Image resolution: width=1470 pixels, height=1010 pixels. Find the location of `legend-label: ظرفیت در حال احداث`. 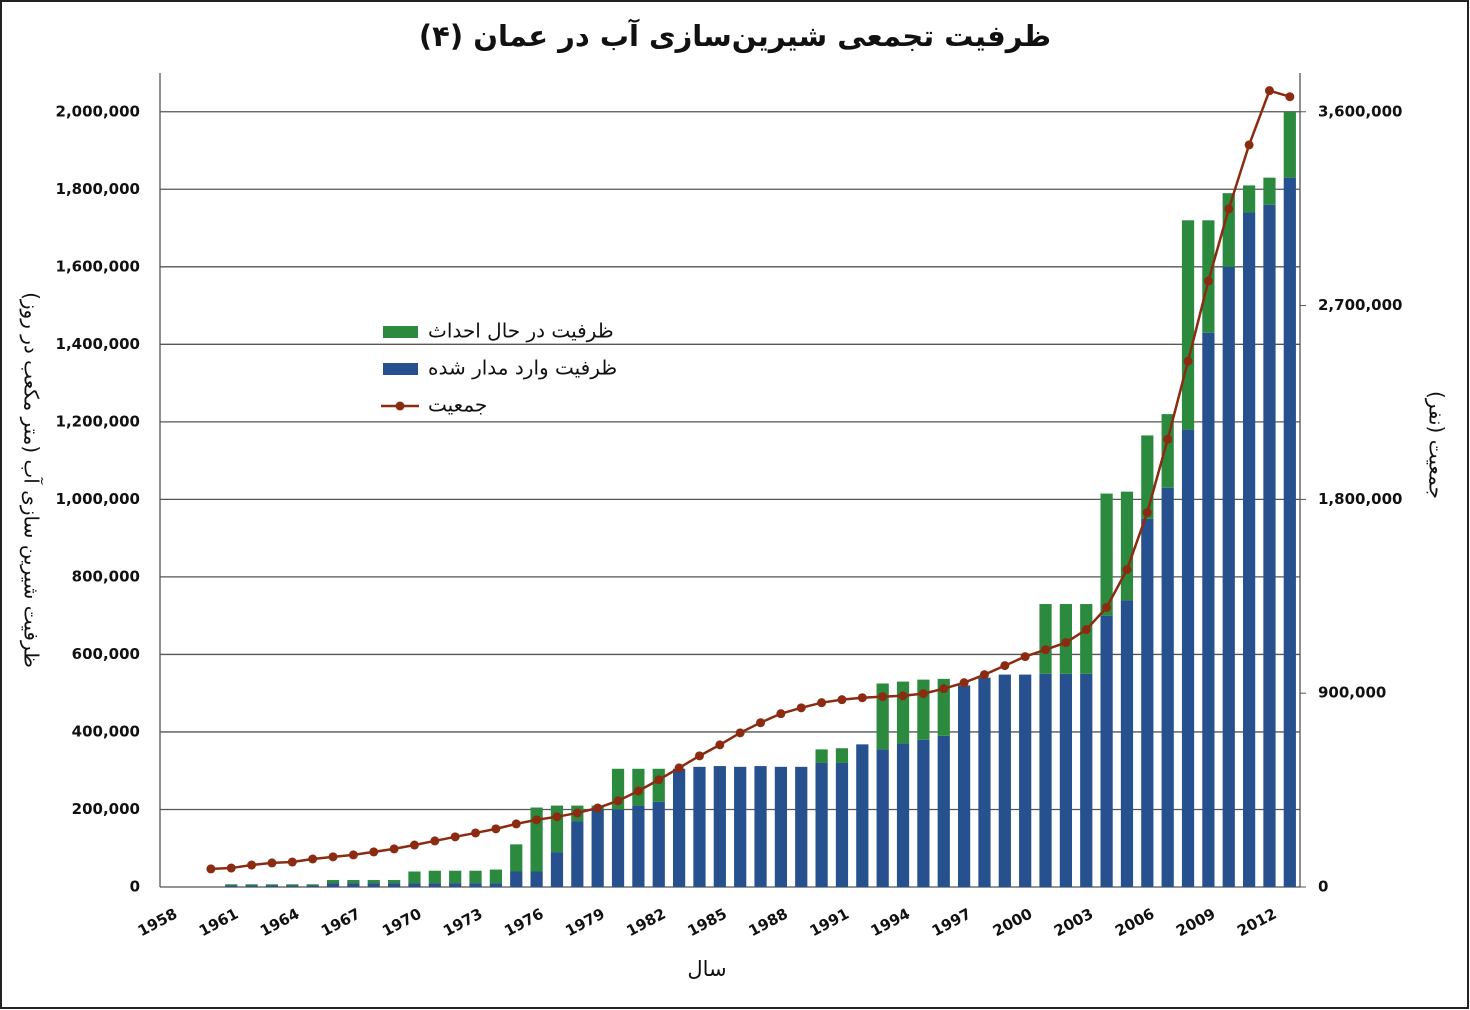

legend-label: ظرفیت در حال احداث is located at coordinates (521, 331).